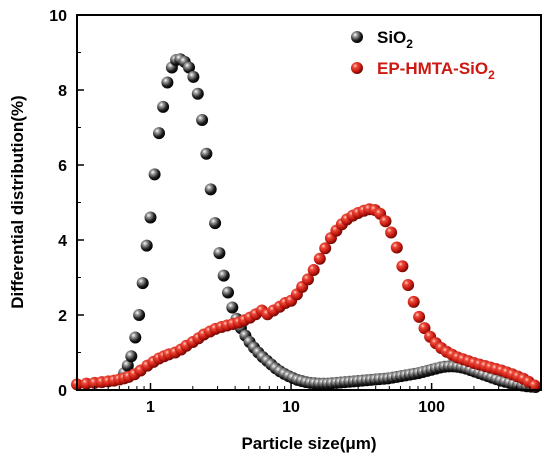  Describe the element at coordinates (395, 39) in the screenshot. I see `legend-label-sio2: SiO2` at that location.